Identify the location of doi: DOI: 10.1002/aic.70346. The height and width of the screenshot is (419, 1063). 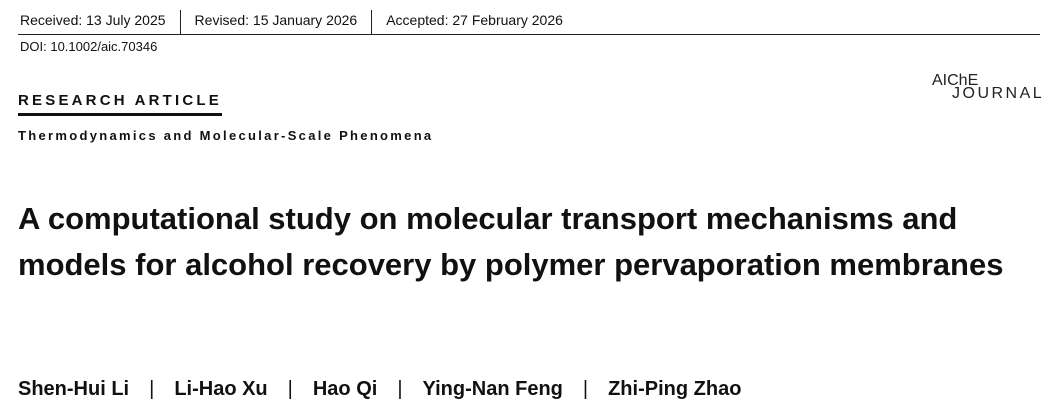
(89, 46).